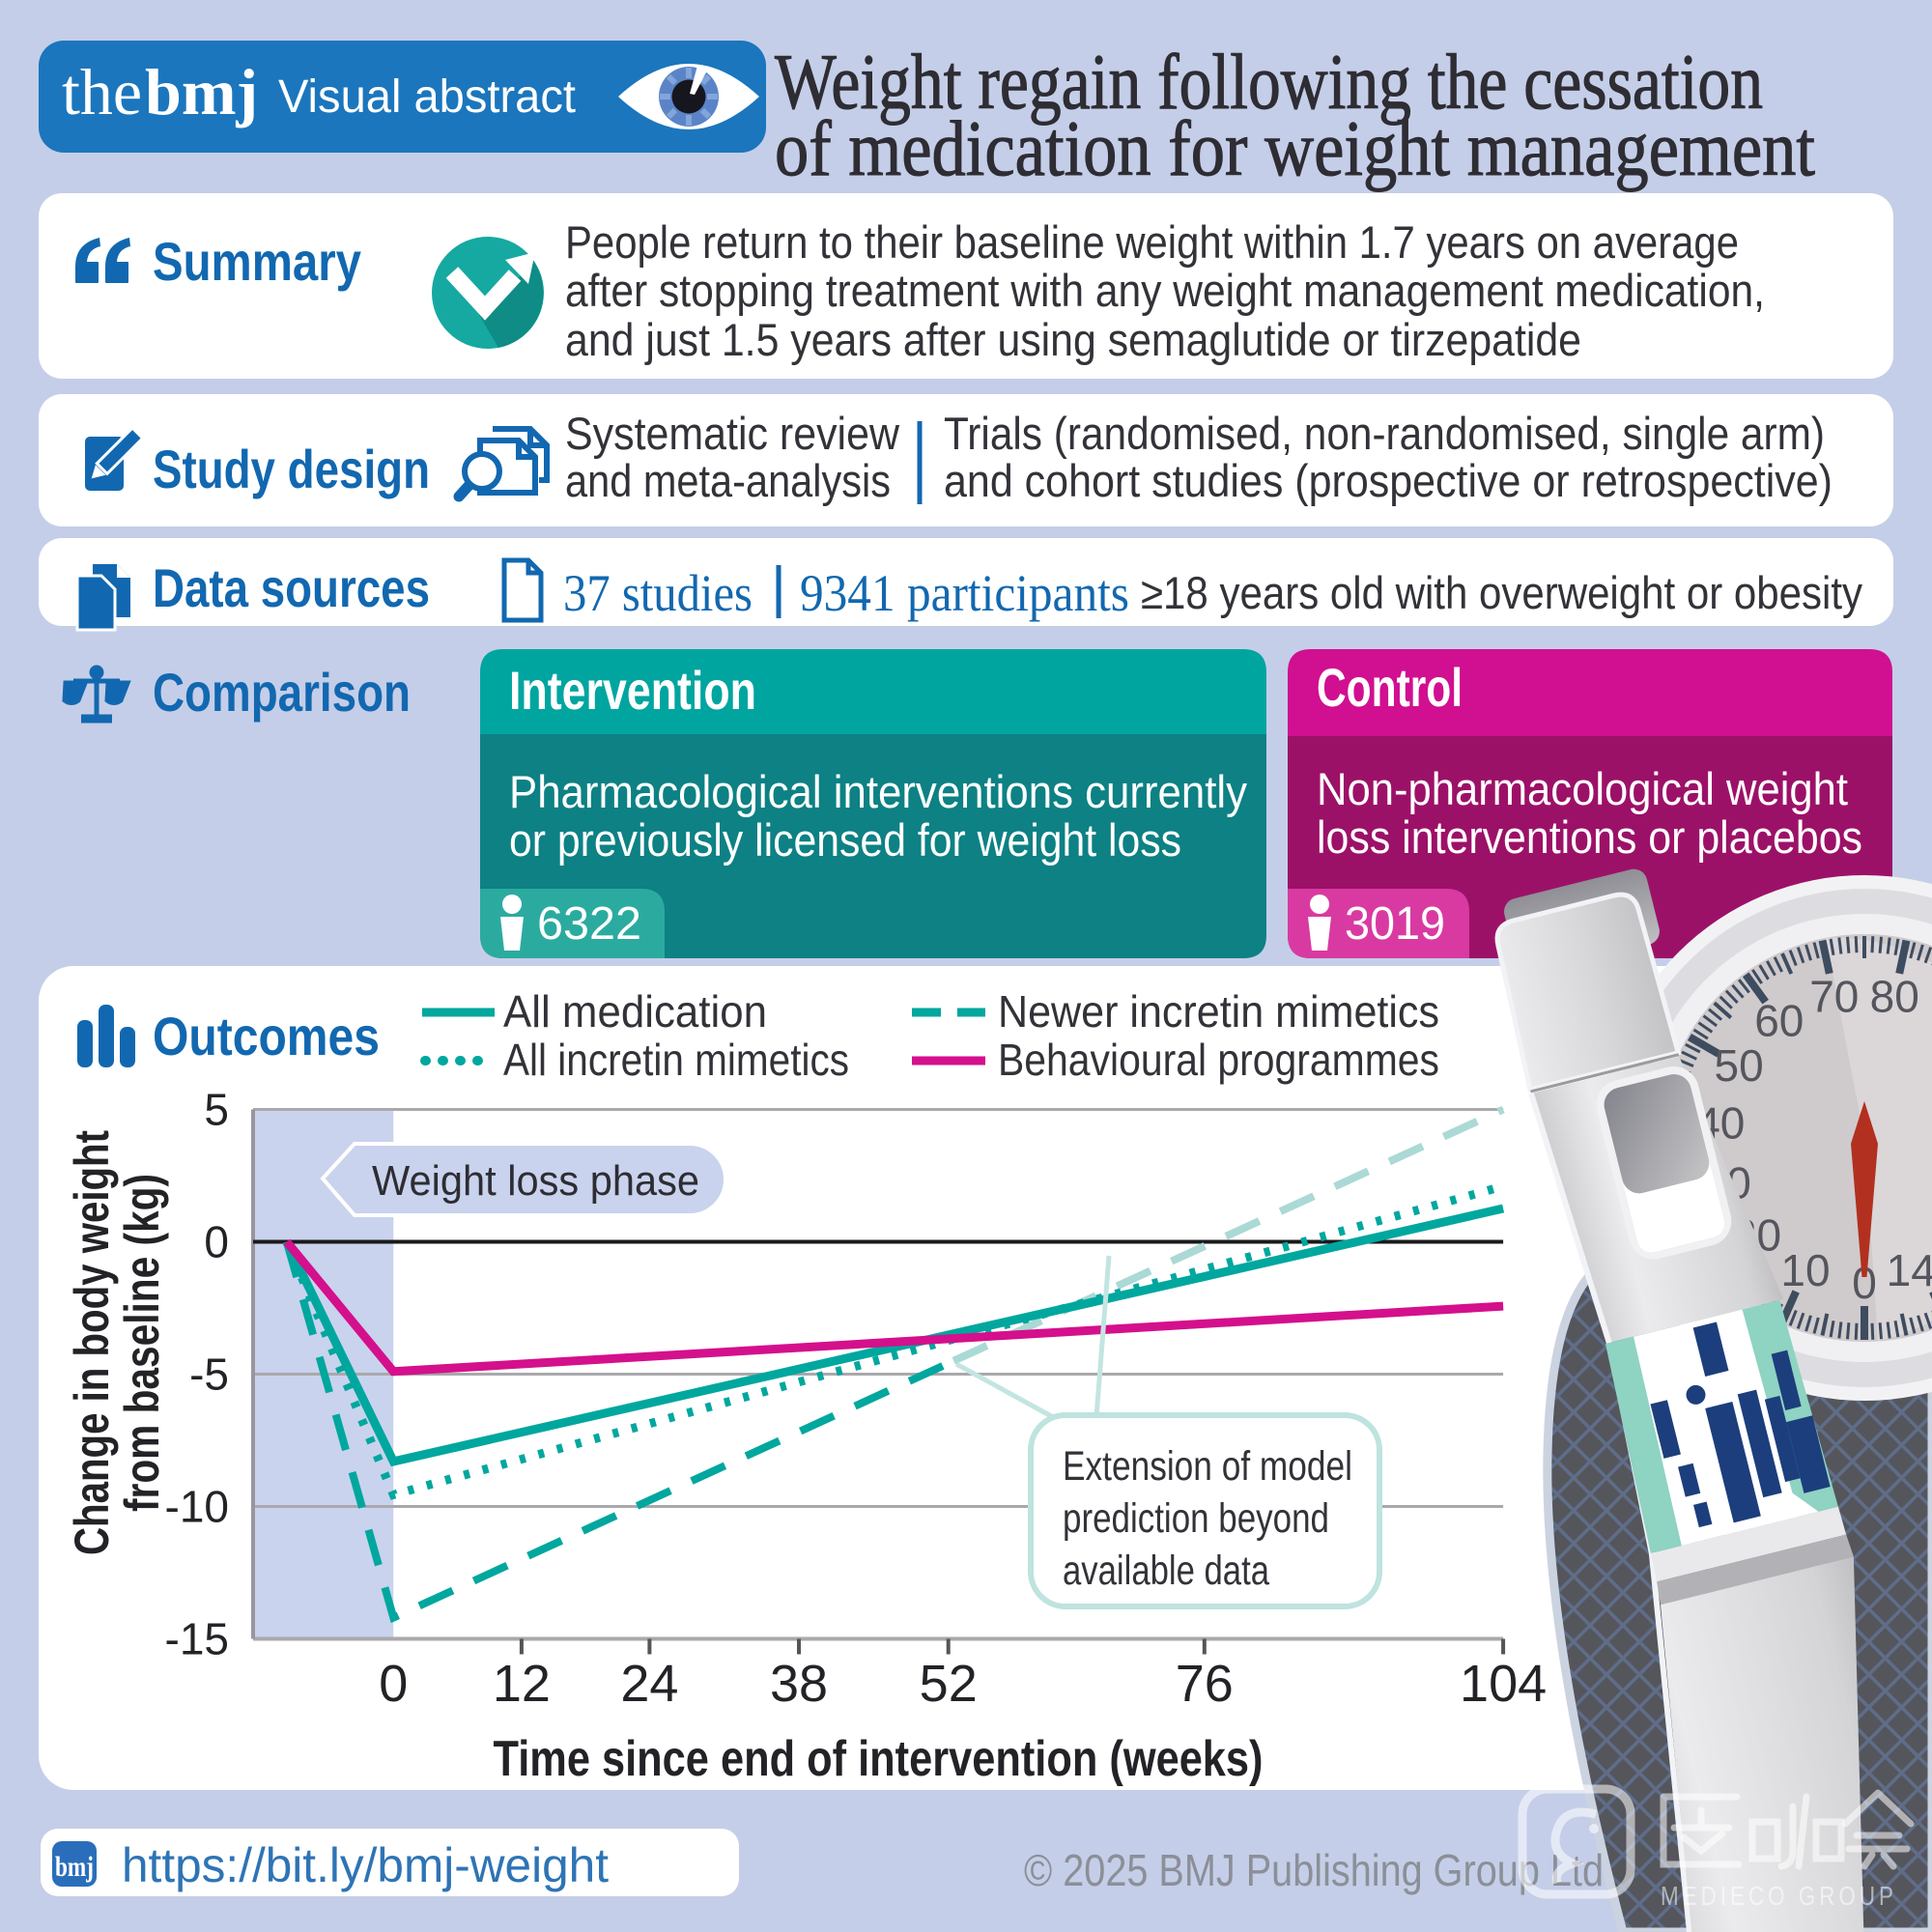 Image resolution: width=1932 pixels, height=1932 pixels. Describe the element at coordinates (632, 690) in the screenshot. I see `svg-text: Intervention` at that location.